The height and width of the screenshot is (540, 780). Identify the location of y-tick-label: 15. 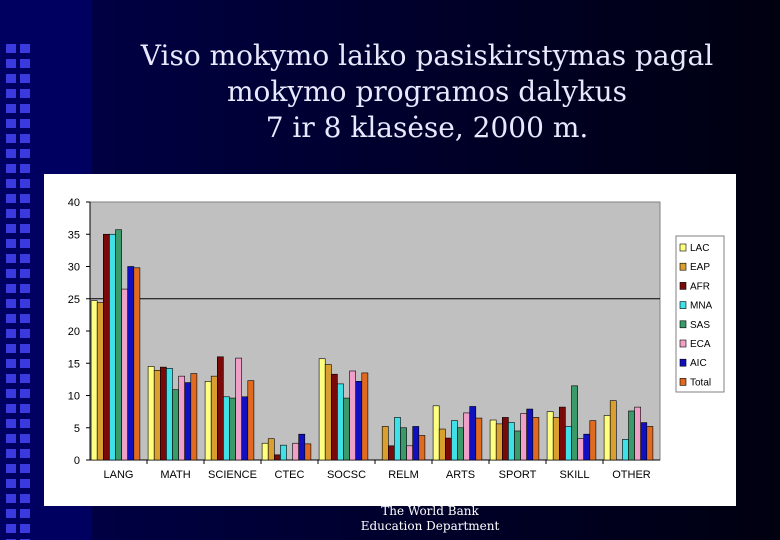
(74, 364).